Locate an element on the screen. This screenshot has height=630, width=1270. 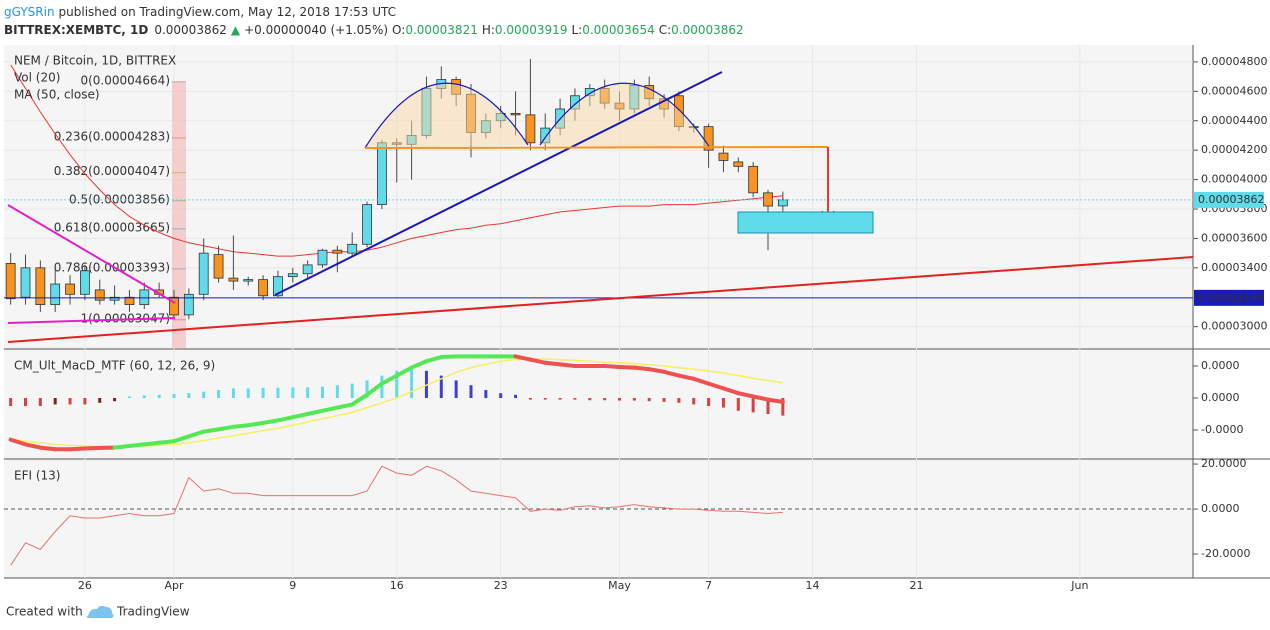
level-tag is located at coordinates (1229, 199).